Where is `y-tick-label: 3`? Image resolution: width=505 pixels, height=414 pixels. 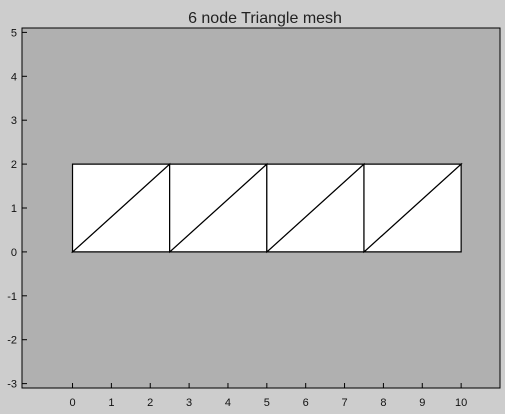
y-tick-label: 3 is located at coordinates (14, 121).